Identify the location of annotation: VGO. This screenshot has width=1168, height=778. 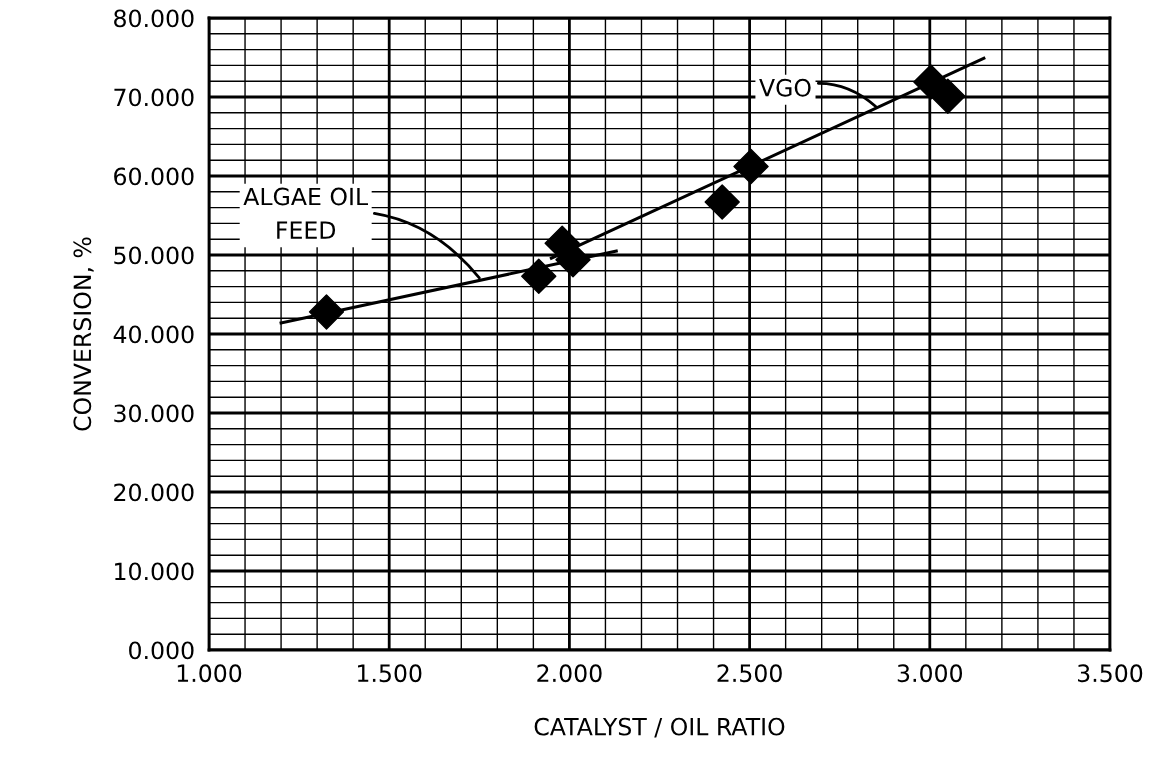
(785, 87).